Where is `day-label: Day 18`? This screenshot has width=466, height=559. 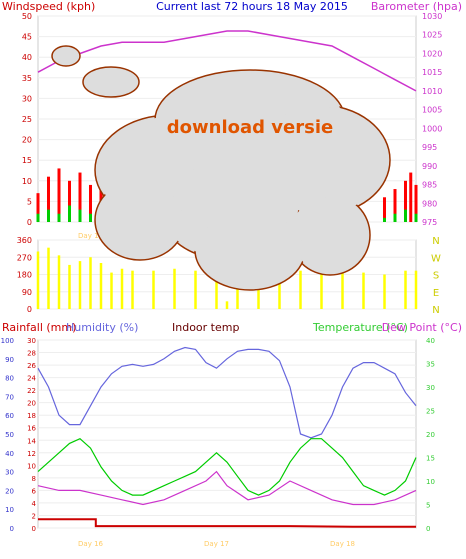
day-label: Day 18 is located at coordinates (342, 544).